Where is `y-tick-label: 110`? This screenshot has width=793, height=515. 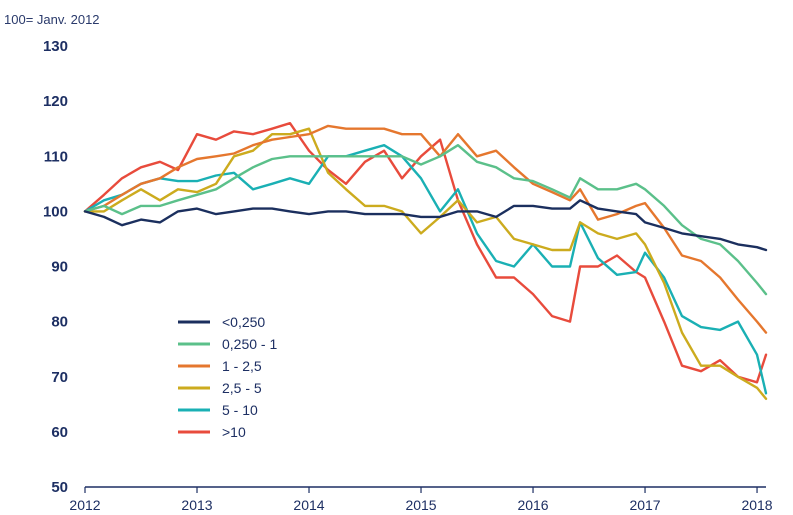
y-tick-label: 110 is located at coordinates (56, 156).